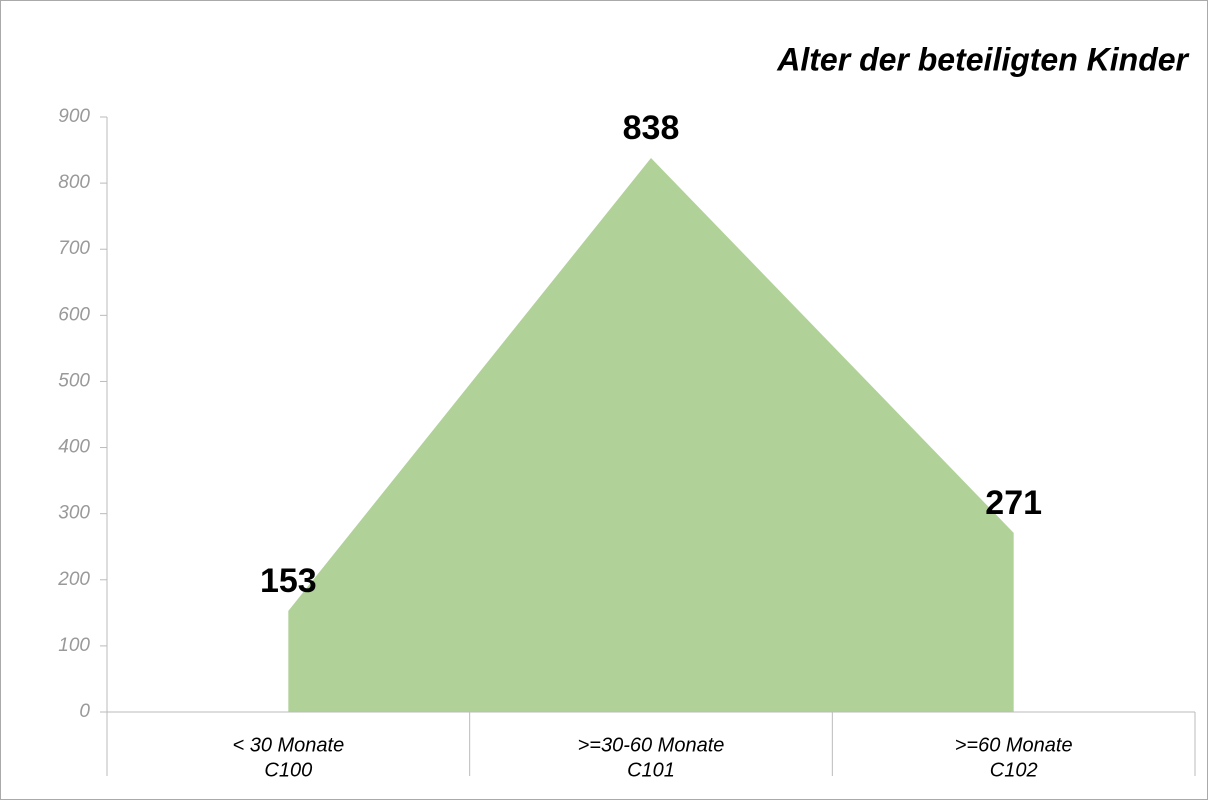 Image resolution: width=1208 pixels, height=800 pixels. What do you see at coordinates (288, 581) in the screenshot?
I see `data-label: 153` at bounding box center [288, 581].